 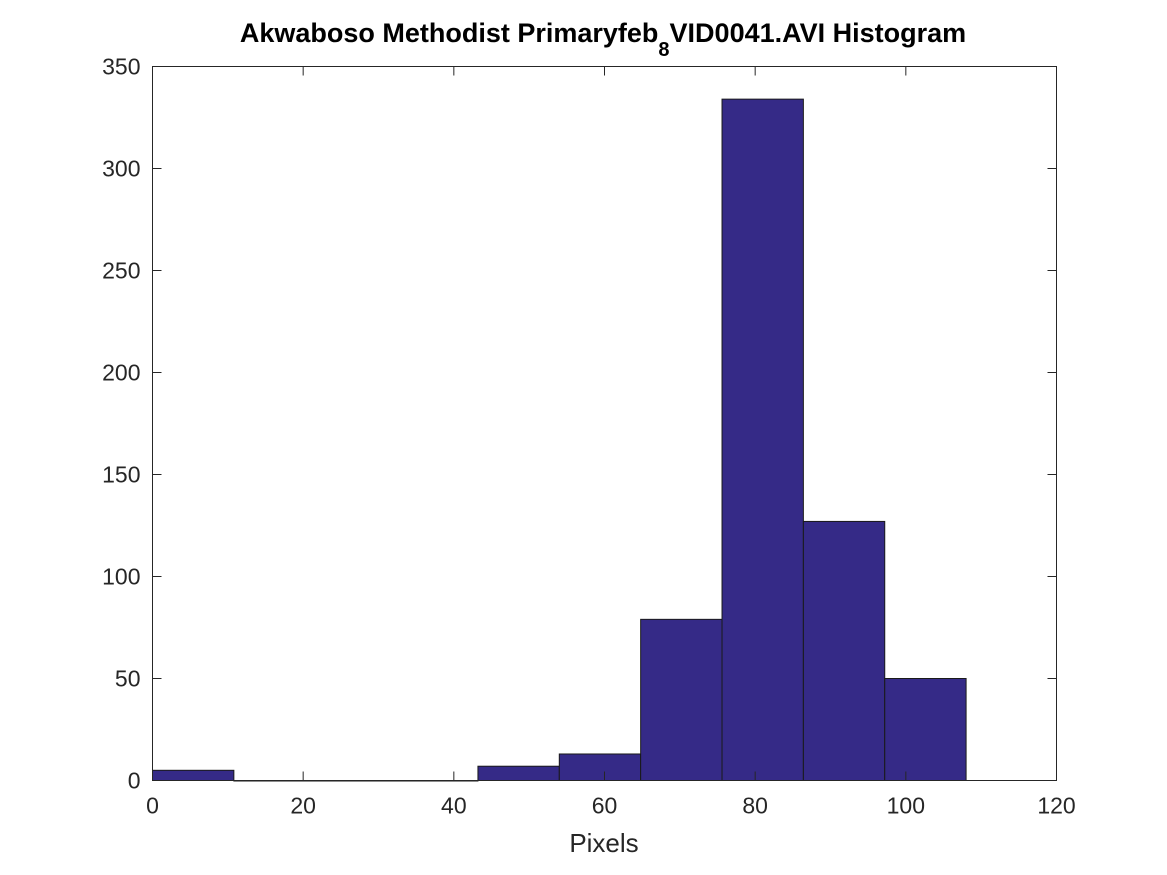 I want to click on x-tick-label: 80, so click(x=755, y=806).